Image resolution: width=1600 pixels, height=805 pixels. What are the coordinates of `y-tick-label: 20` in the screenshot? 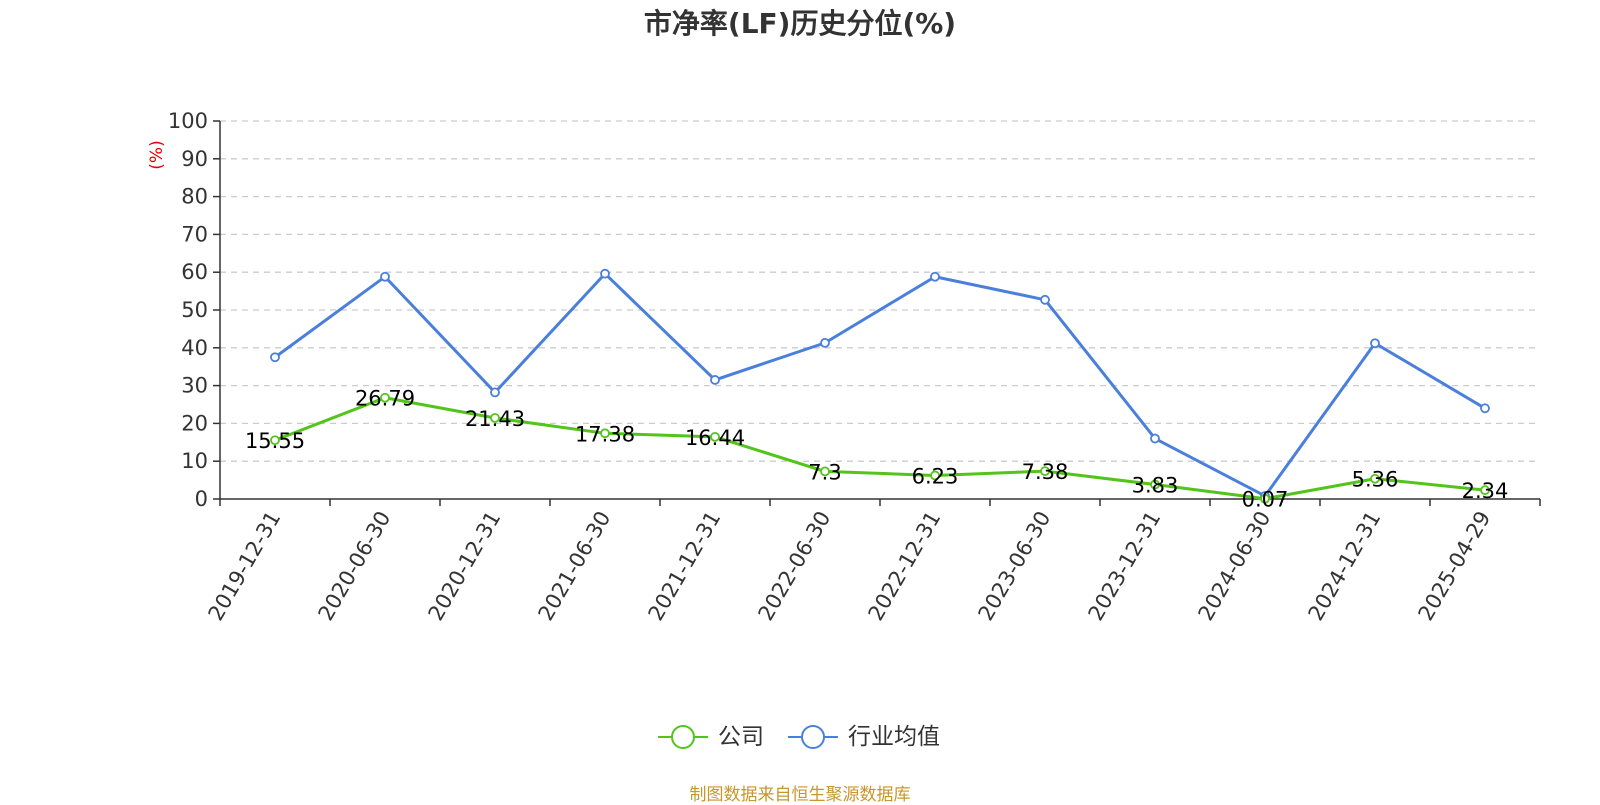 It's located at (194, 423).